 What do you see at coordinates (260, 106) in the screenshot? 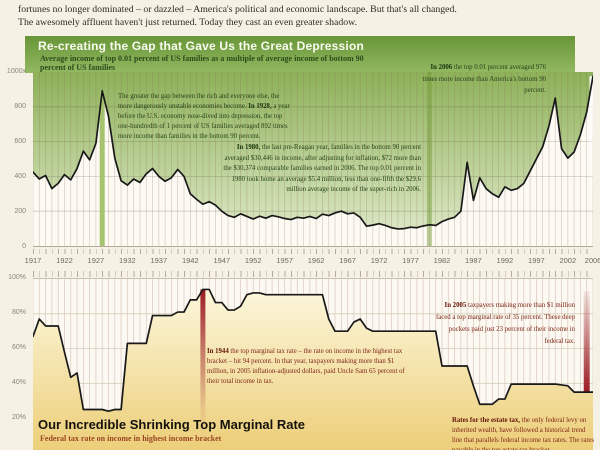
I see `annotation-1928-lead: In 1928,` at bounding box center [260, 106].